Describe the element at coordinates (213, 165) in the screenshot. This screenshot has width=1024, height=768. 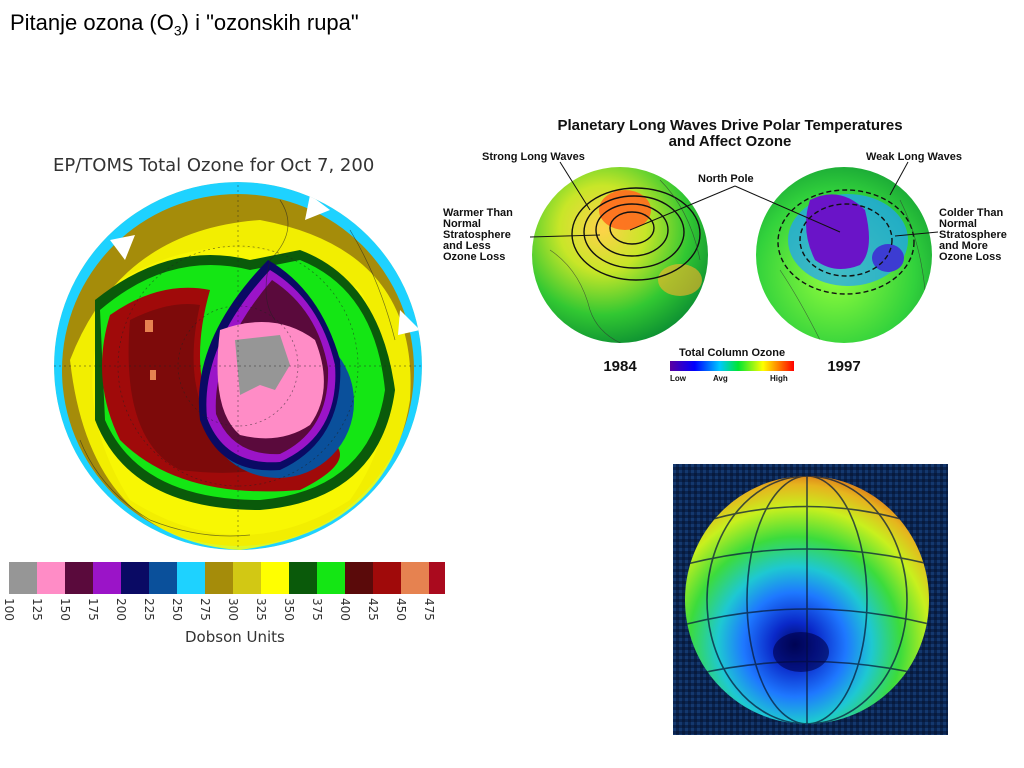
I see `toms-title: EP/TOMS Total Ozone for Oct 7, 200` at that location.